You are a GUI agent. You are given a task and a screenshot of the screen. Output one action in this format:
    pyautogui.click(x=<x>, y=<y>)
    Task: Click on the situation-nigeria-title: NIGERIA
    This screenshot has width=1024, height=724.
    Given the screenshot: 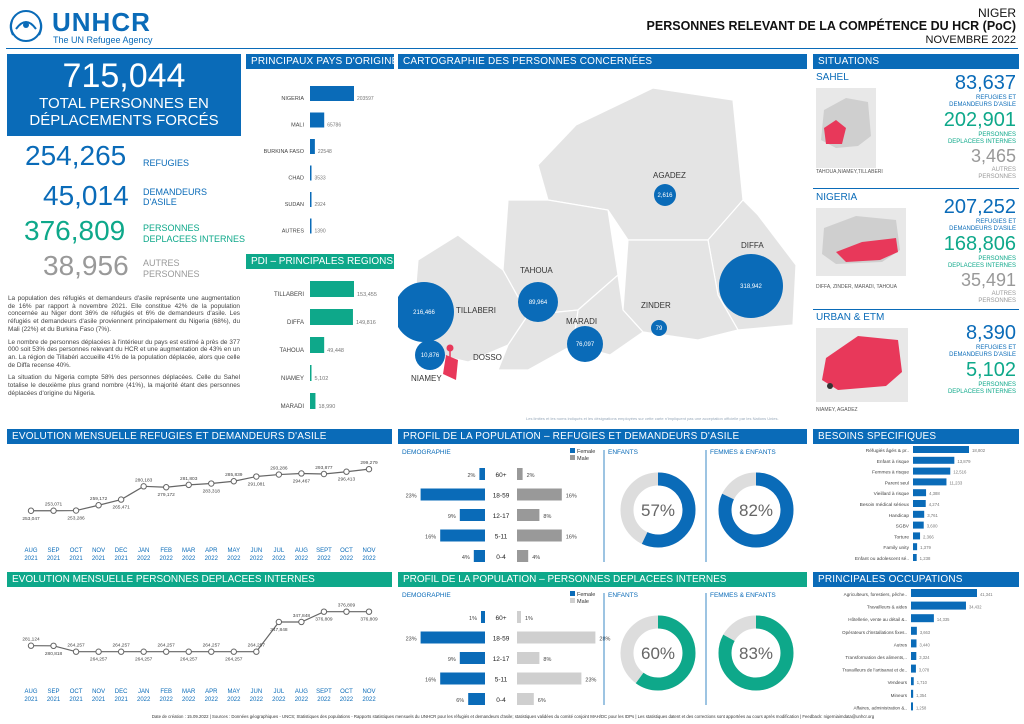 What is the action you would take?
    pyautogui.click(x=837, y=197)
    